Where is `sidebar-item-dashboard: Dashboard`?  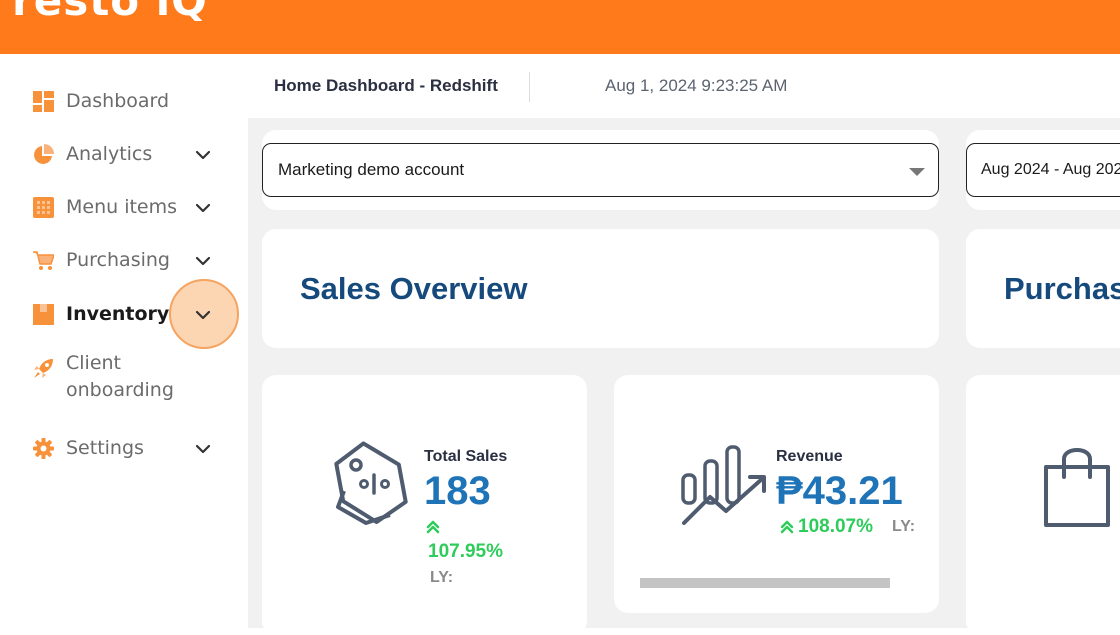 sidebar-item-dashboard: Dashboard is located at coordinates (124, 101).